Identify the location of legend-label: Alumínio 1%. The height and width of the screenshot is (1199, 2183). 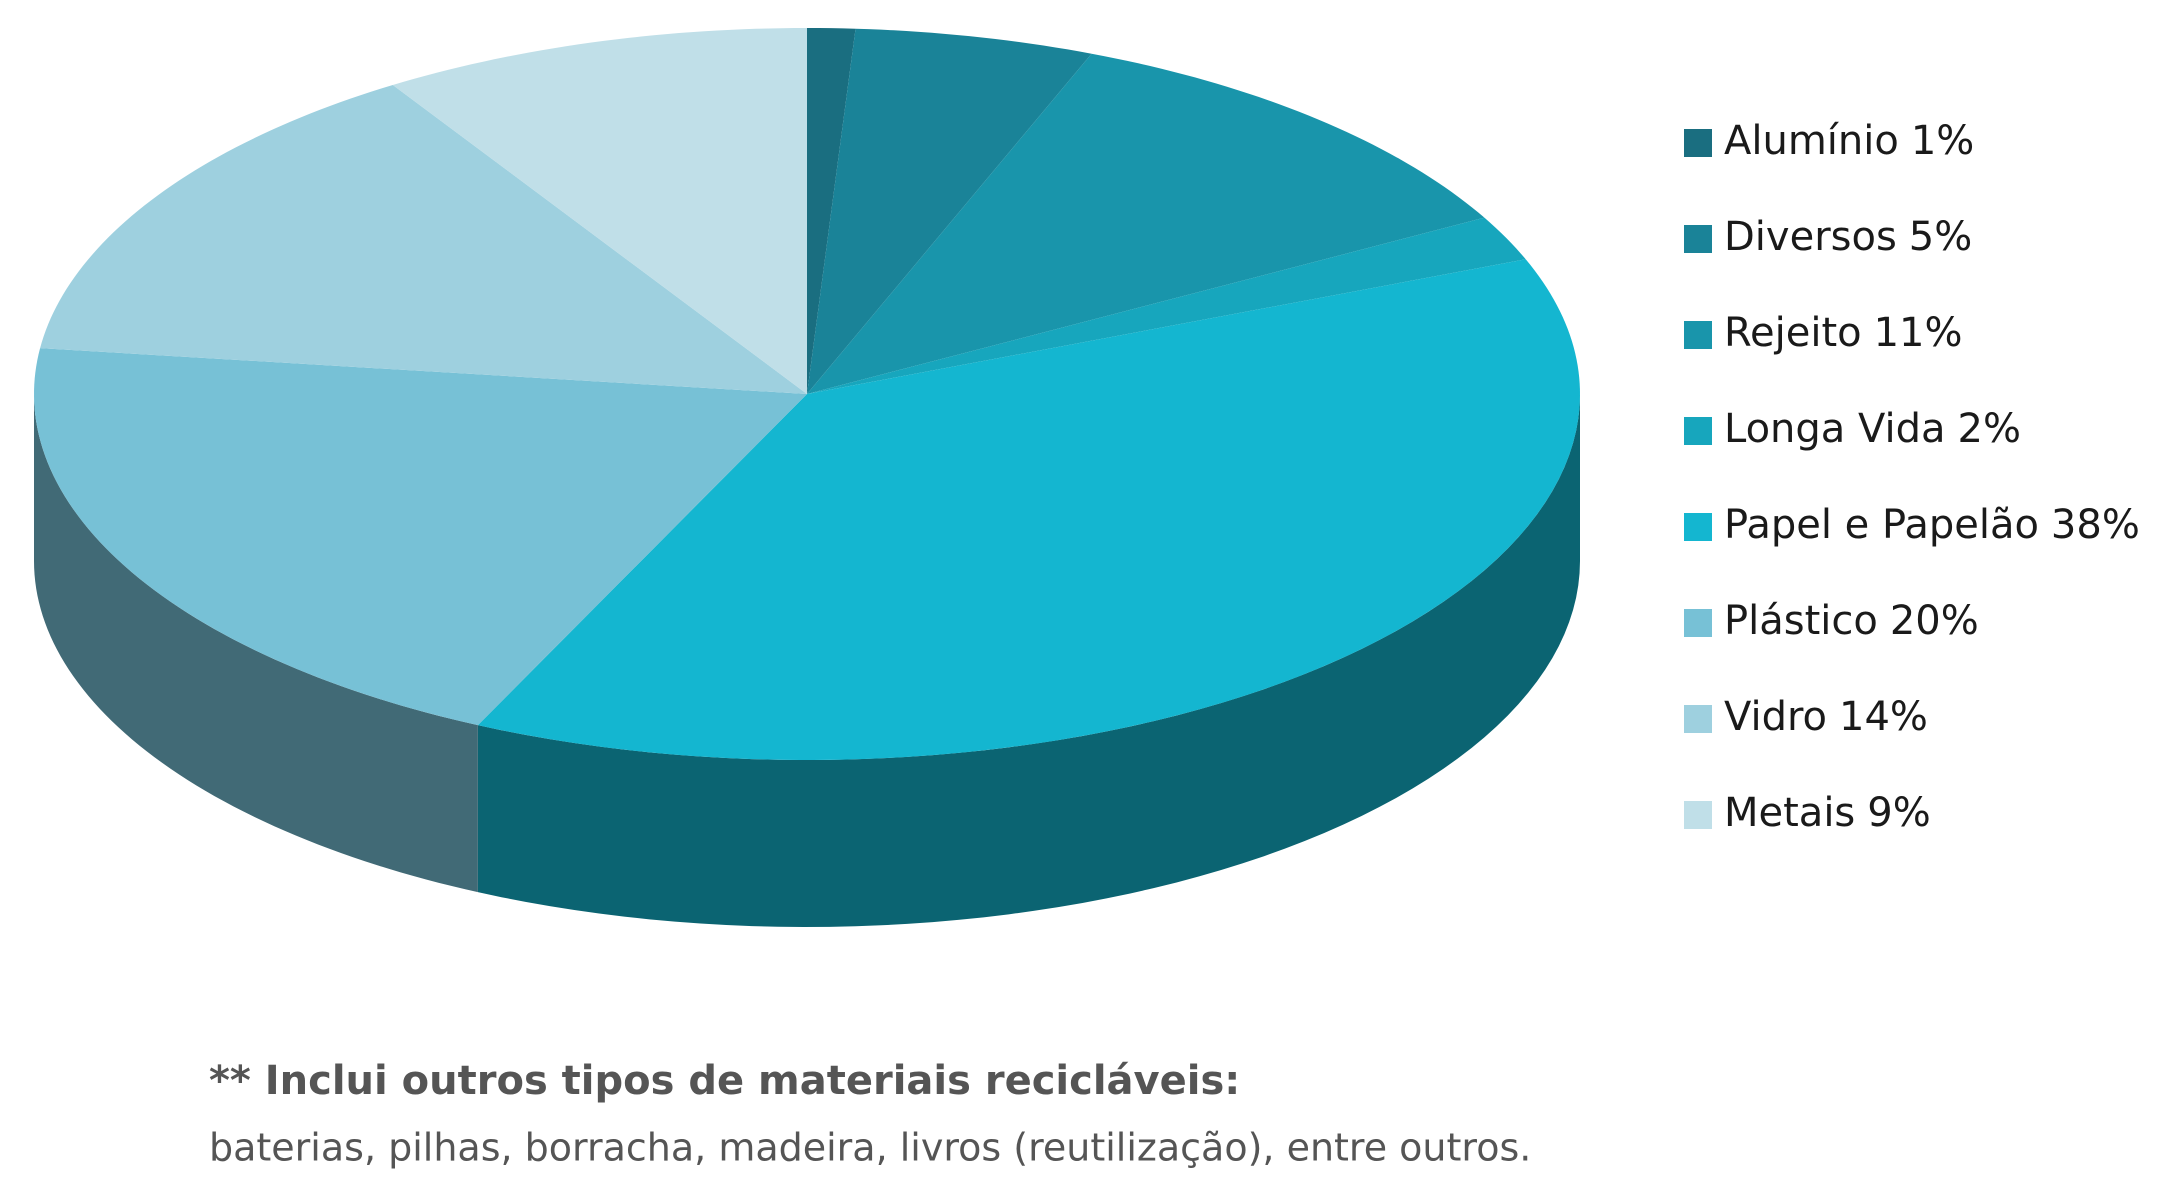
(1849, 141).